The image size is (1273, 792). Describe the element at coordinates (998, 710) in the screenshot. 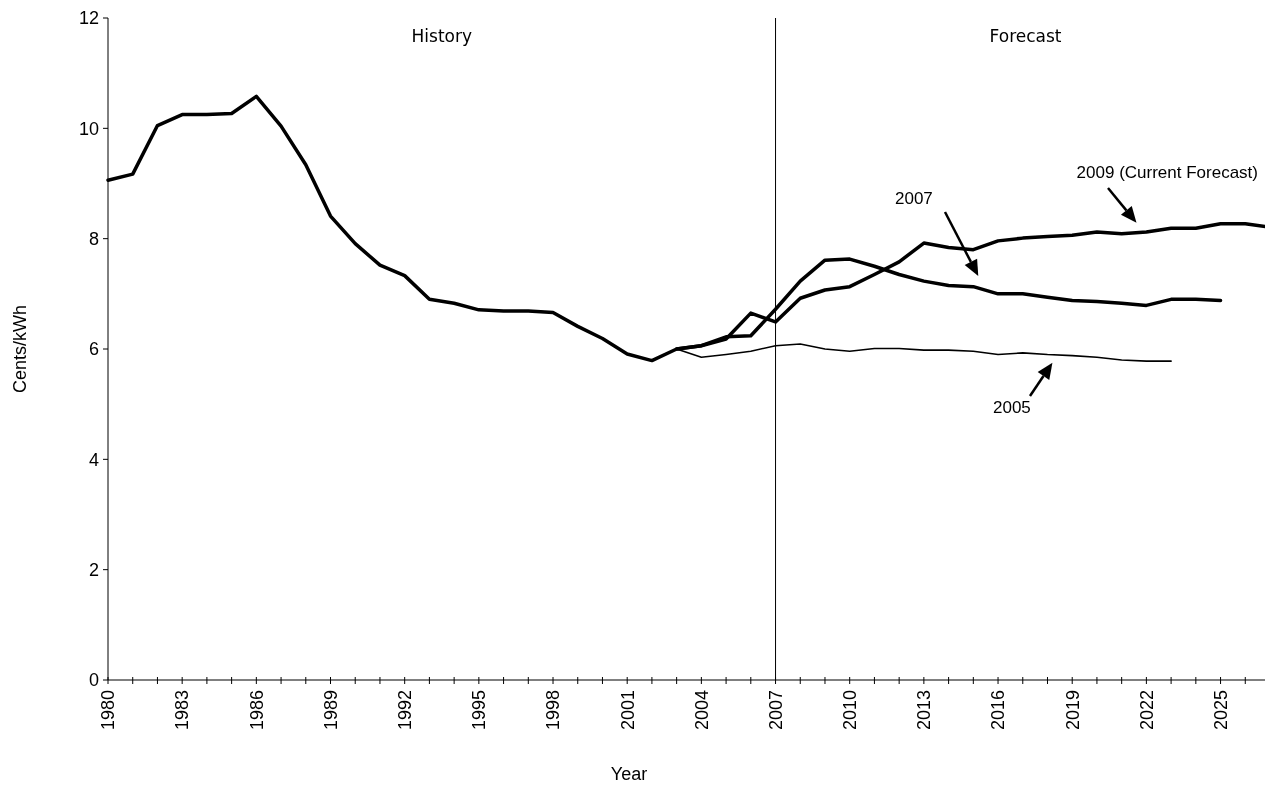

I see `x-tick-label: 2016` at that location.